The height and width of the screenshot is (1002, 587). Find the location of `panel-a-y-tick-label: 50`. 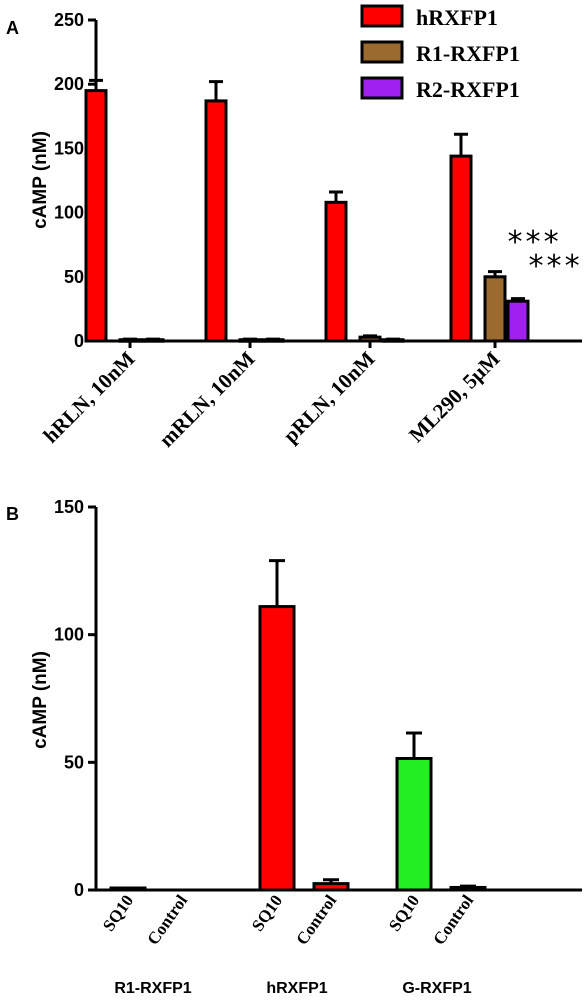

panel-a-y-tick-label: 50 is located at coordinates (74, 277).